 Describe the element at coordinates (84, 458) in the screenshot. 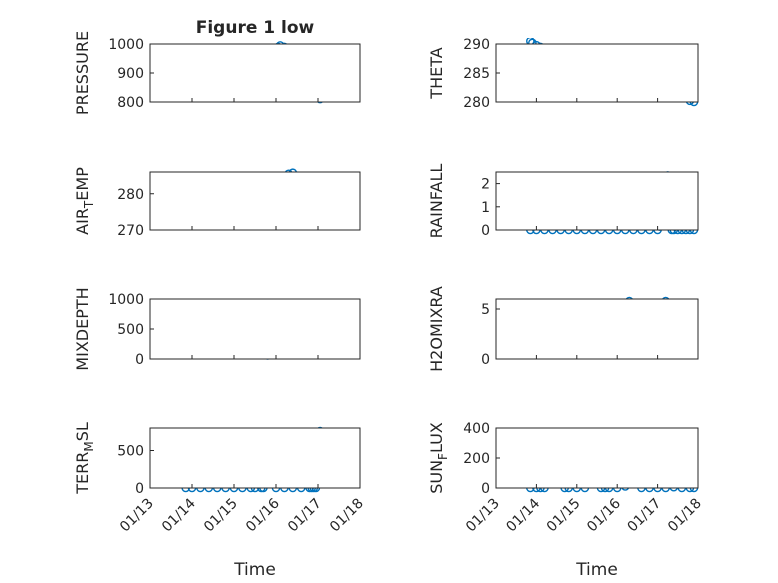

I see `y-axis-label: TERRMSL` at that location.